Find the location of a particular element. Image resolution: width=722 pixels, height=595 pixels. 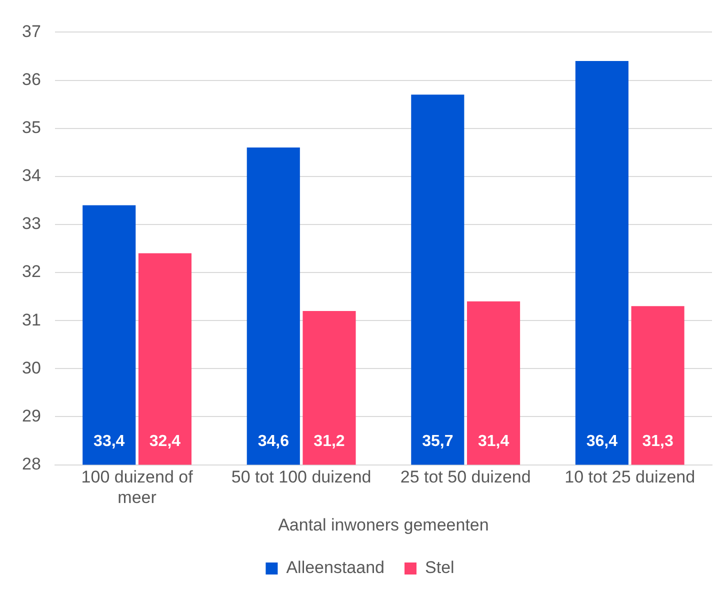

x-tick-label: 10 tot 25 duizend is located at coordinates (630, 477).